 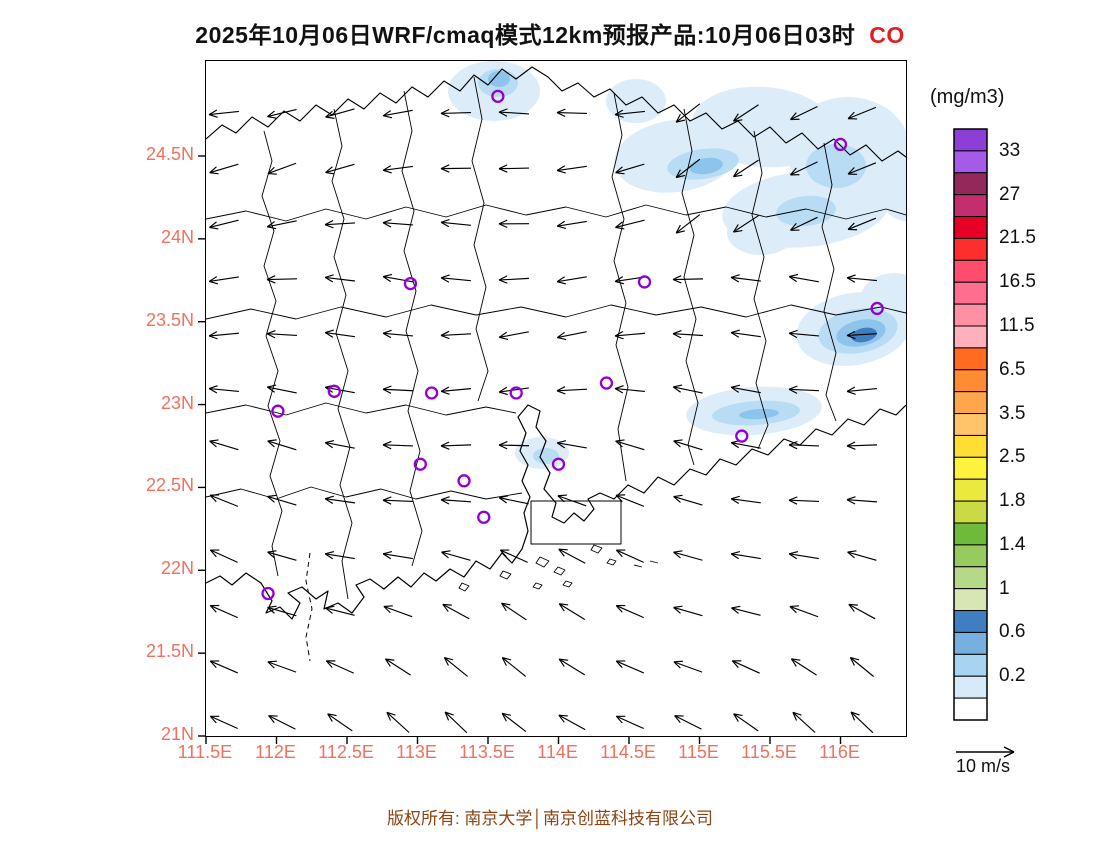 What do you see at coordinates (1012, 632) in the screenshot?
I see `colorbar-label: 0.6` at bounding box center [1012, 632].